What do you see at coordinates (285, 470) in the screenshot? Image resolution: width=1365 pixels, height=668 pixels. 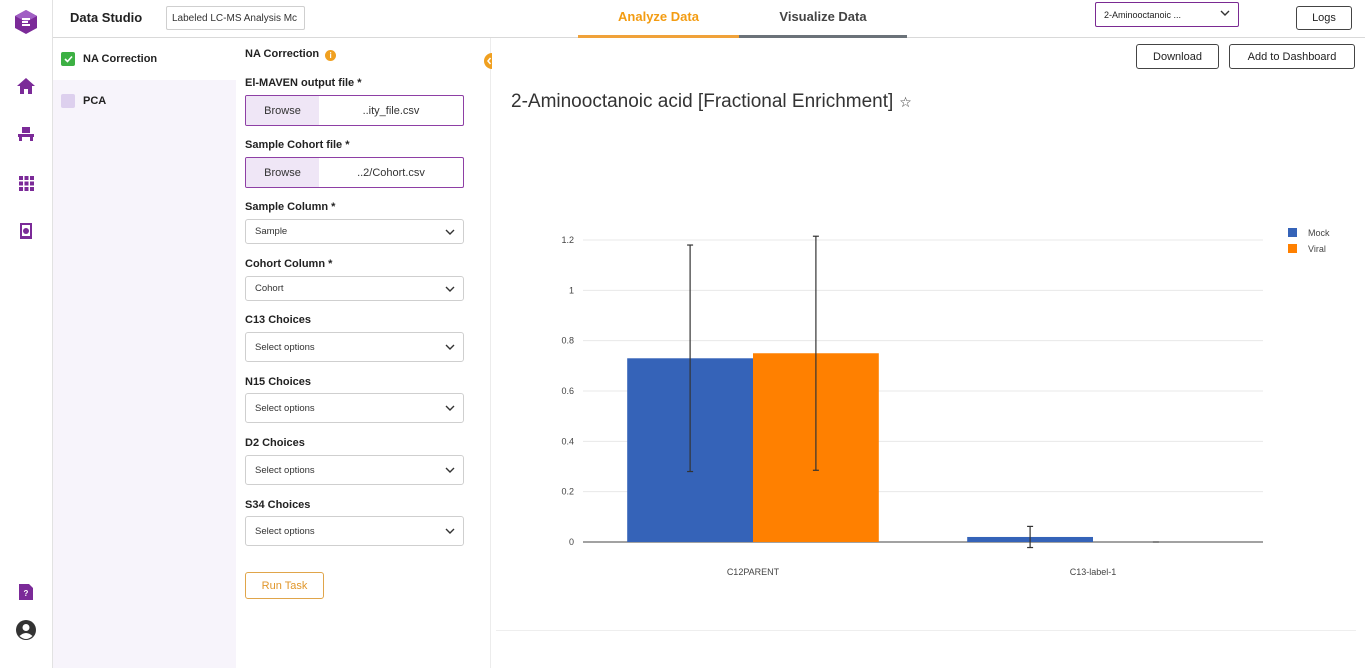 I see `d2-choices-placeholder: Select options` at bounding box center [285, 470].